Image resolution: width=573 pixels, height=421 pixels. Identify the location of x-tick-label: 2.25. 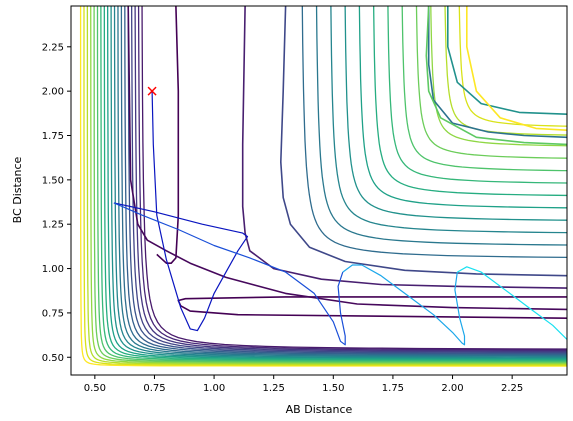
(512, 388).